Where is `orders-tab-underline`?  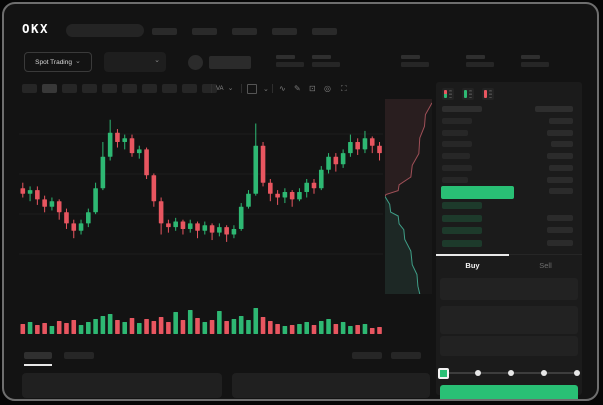 orders-tab-underline is located at coordinates (38, 365).